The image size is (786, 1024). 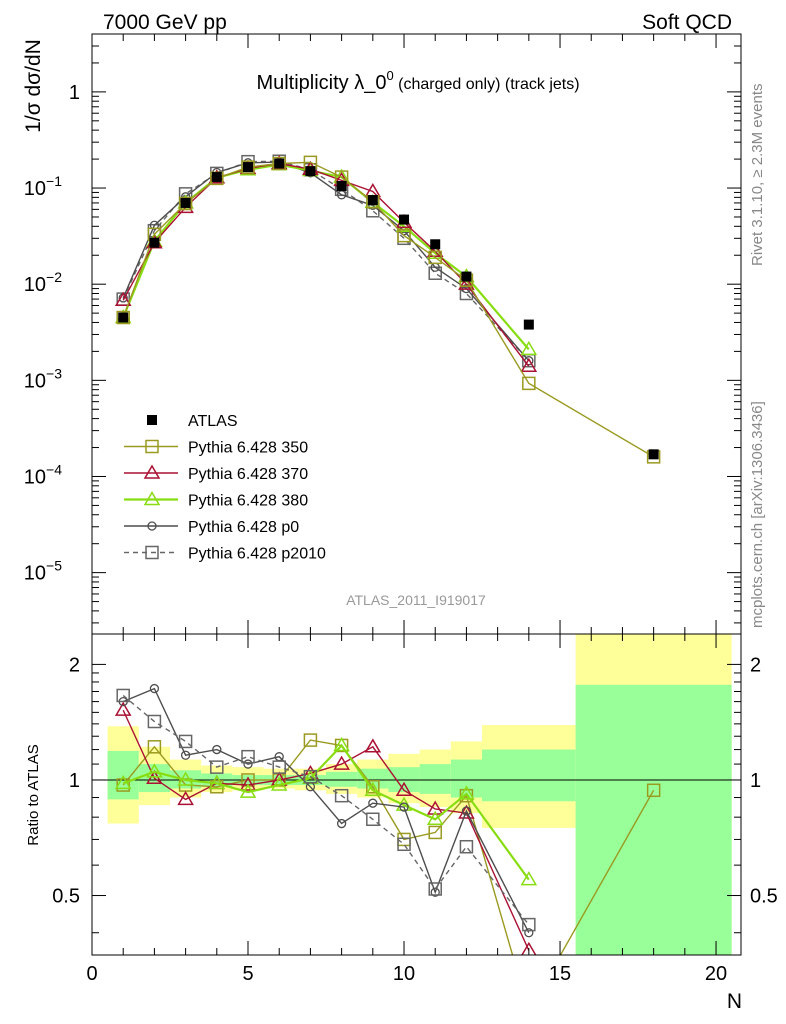 I want to click on ratio-line-p380, so click(x=326, y=812).